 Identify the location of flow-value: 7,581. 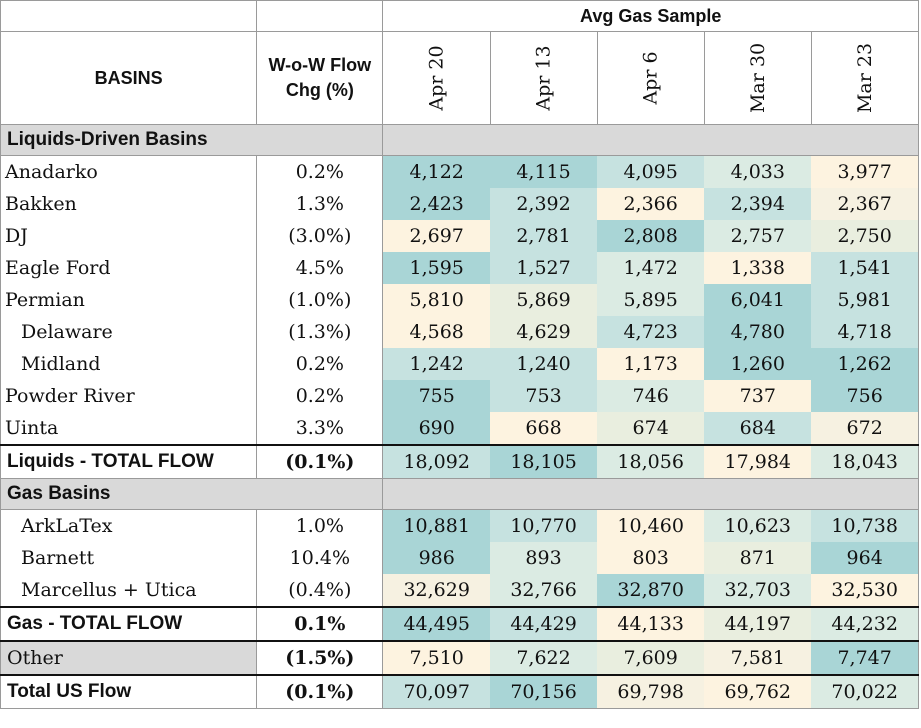
(758, 658).